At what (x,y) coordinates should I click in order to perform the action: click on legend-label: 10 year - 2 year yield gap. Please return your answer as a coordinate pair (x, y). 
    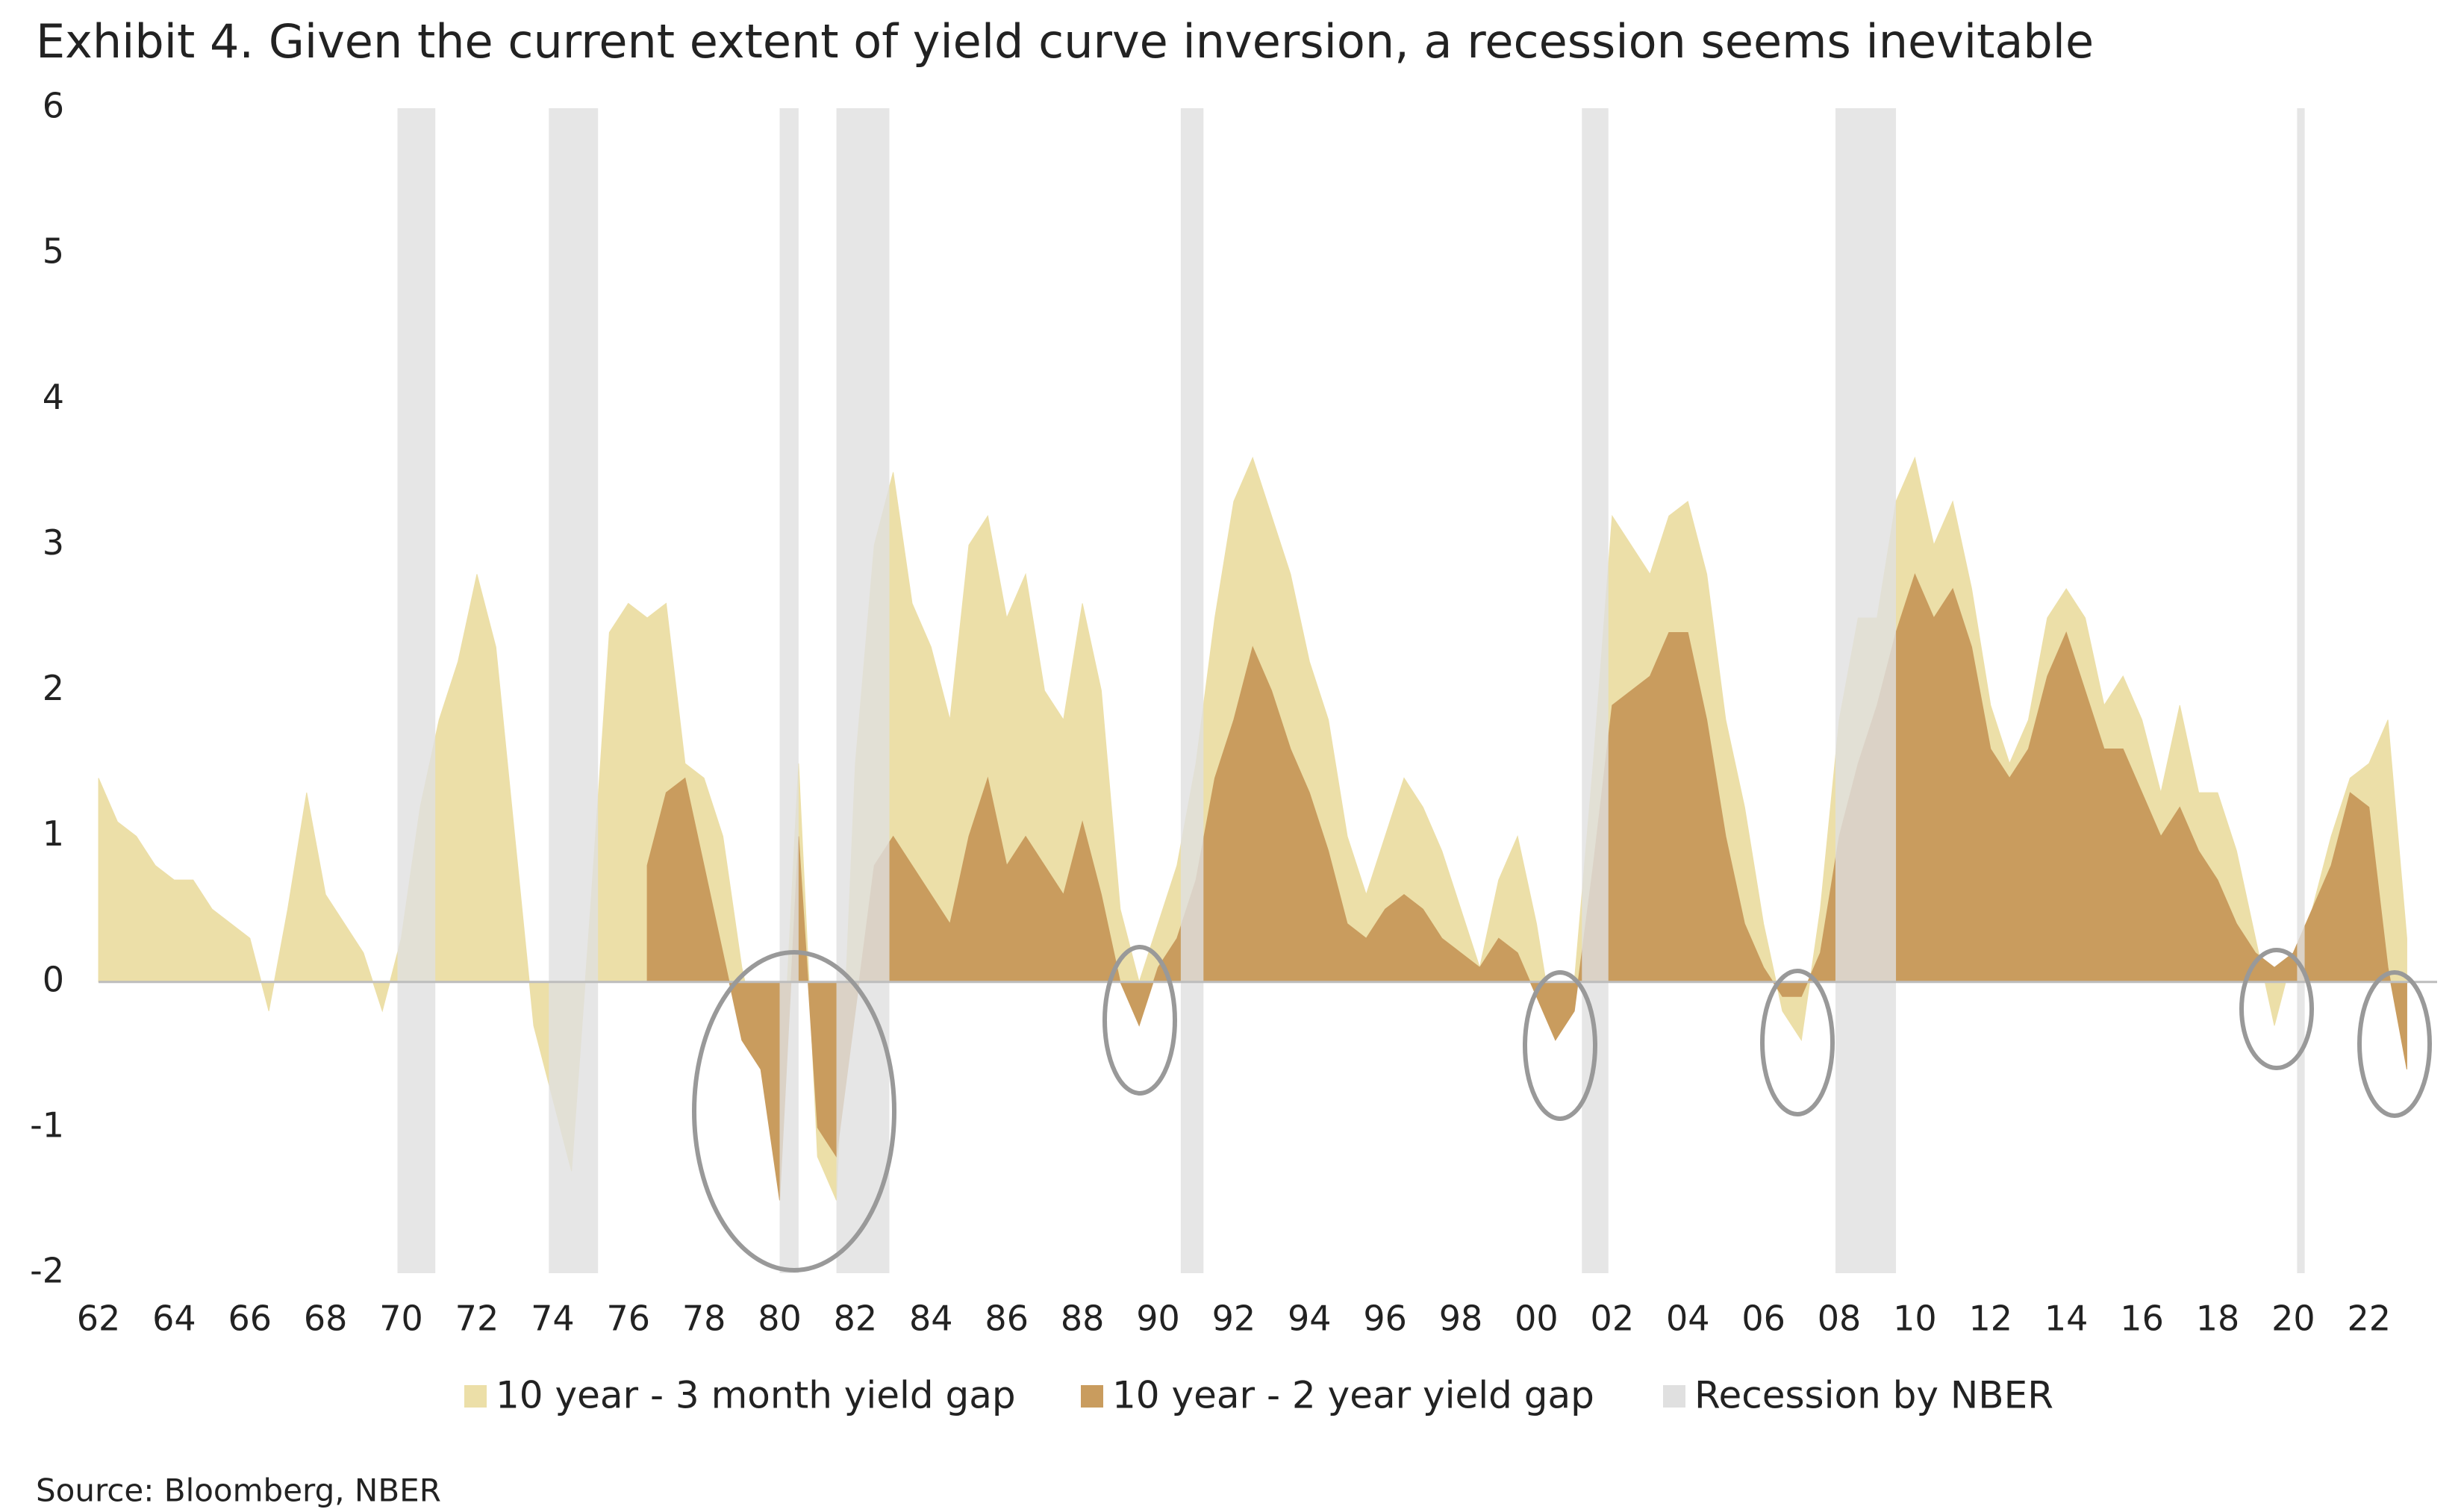
    Looking at the image, I should click on (1353, 1395).